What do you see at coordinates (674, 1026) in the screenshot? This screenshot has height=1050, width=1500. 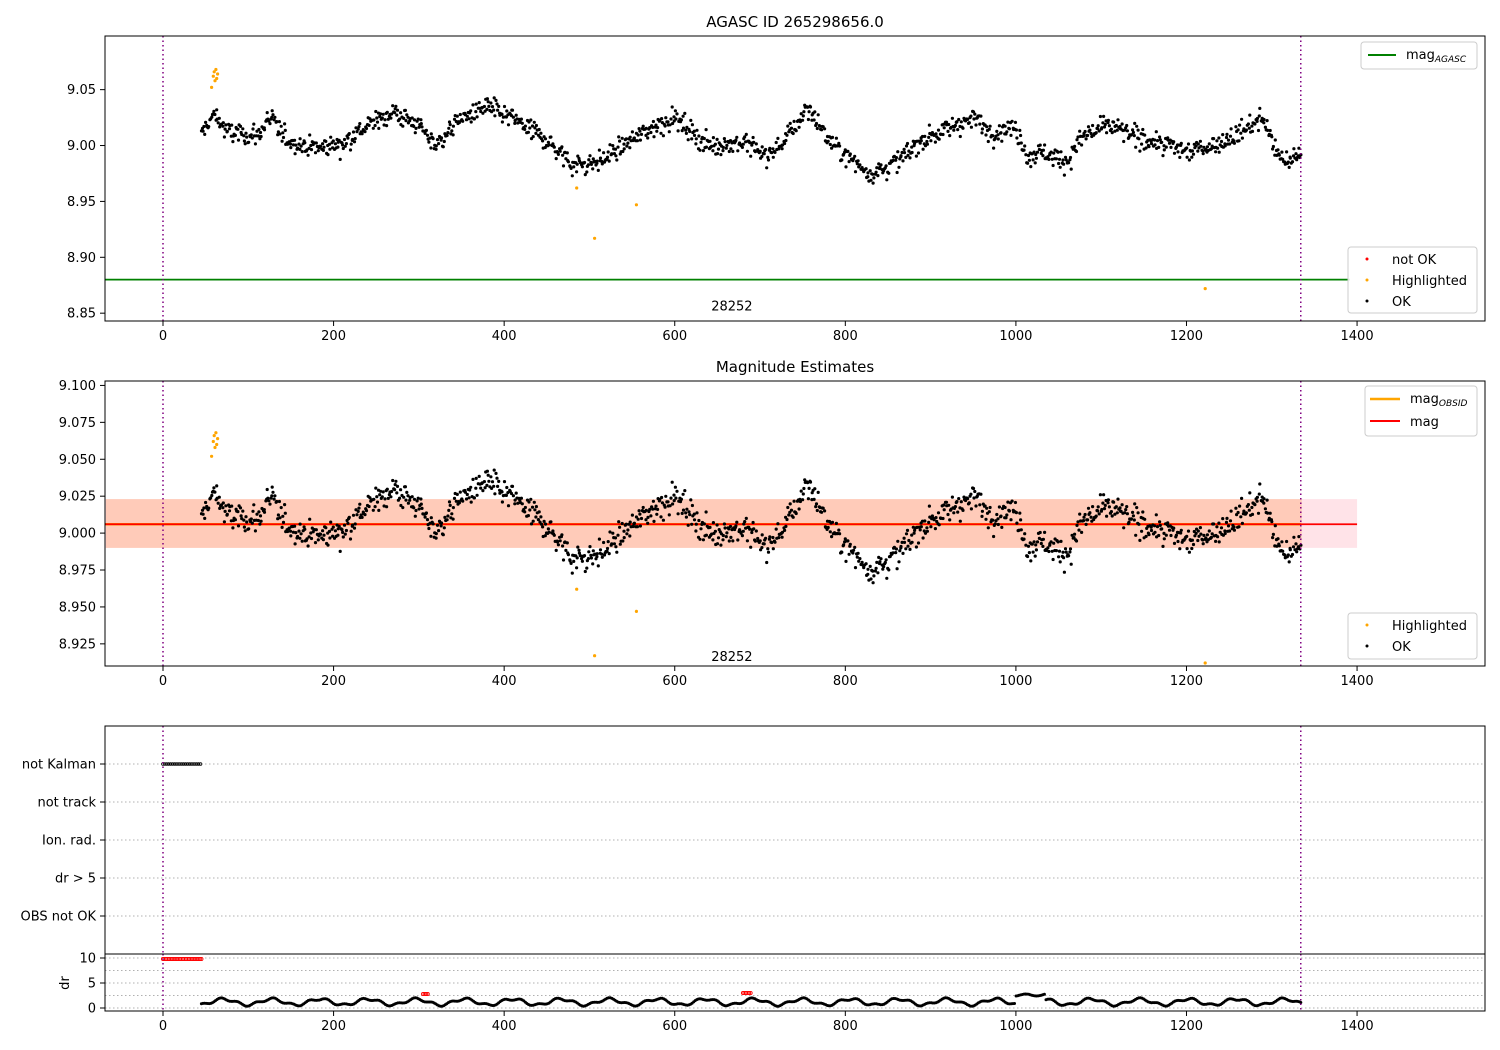 I see `x-tick-label: 600` at bounding box center [674, 1026].